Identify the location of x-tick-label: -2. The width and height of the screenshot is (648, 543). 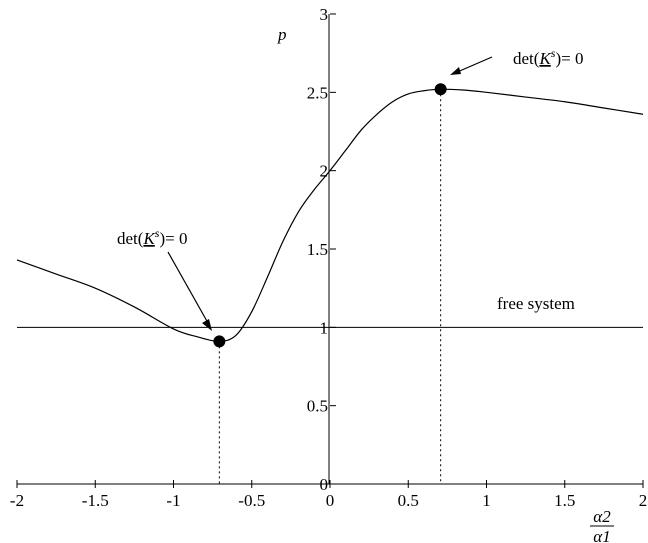
(17, 500).